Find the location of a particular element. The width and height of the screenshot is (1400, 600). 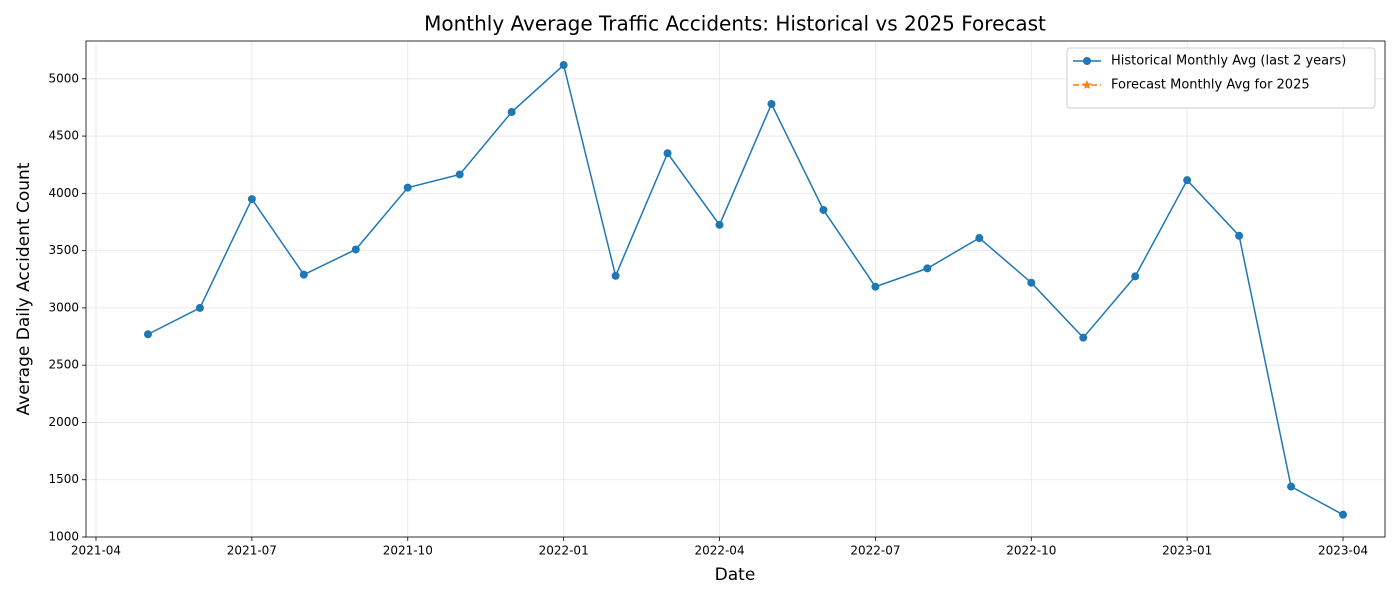

y-tick-label: 4500 is located at coordinates (63, 136).